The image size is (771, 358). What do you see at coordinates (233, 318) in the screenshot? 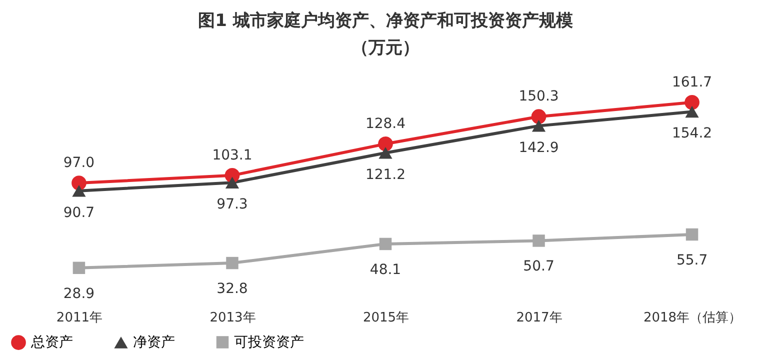
I see `x-tick-label: 2013年` at bounding box center [233, 318].